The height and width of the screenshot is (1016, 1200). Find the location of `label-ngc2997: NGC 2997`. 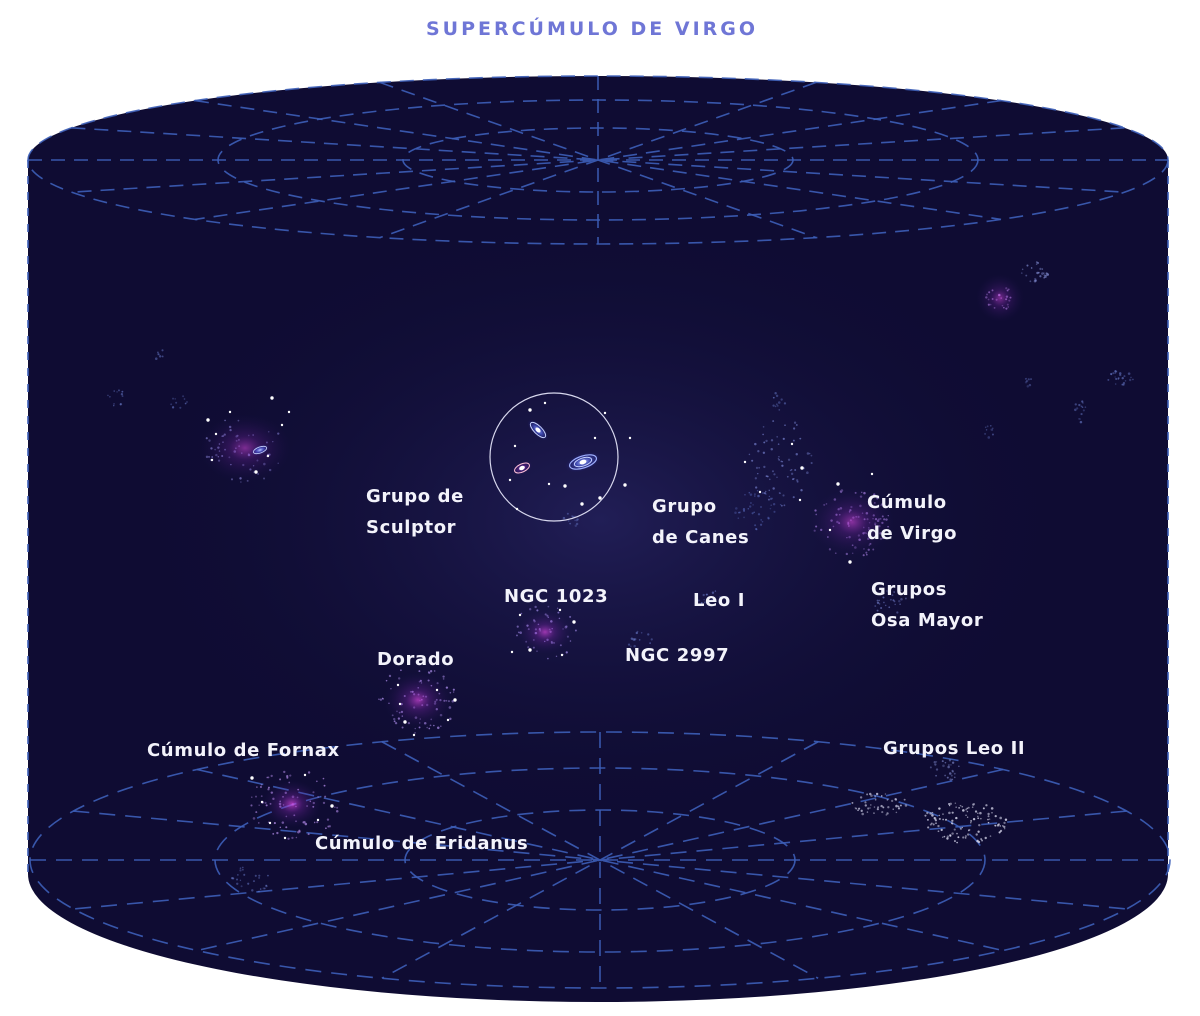

label-ngc2997: NGC 2997 is located at coordinates (677, 655).